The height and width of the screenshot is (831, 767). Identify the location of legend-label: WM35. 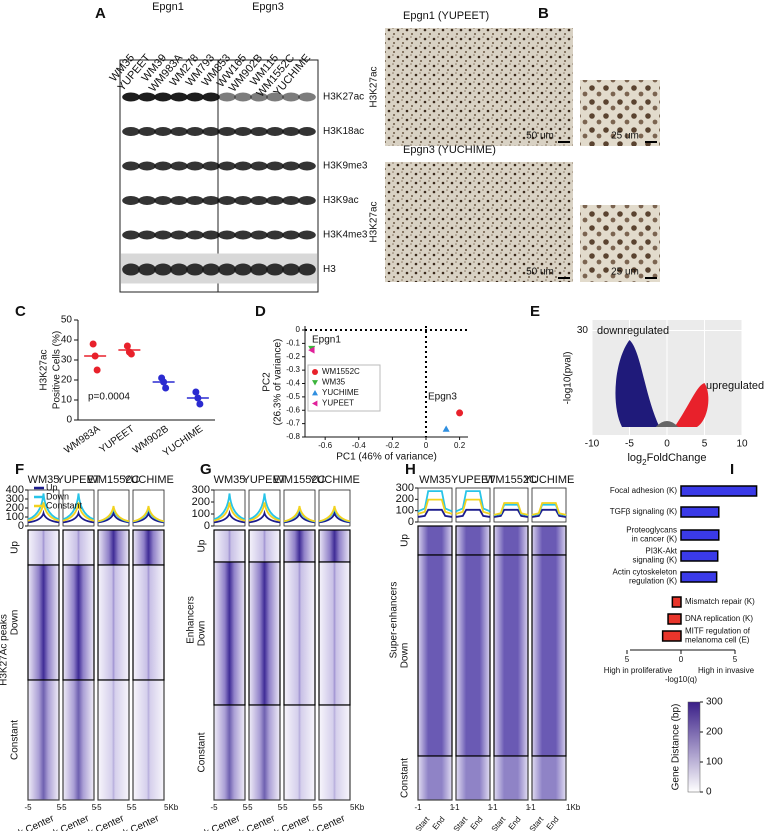
(334, 382).